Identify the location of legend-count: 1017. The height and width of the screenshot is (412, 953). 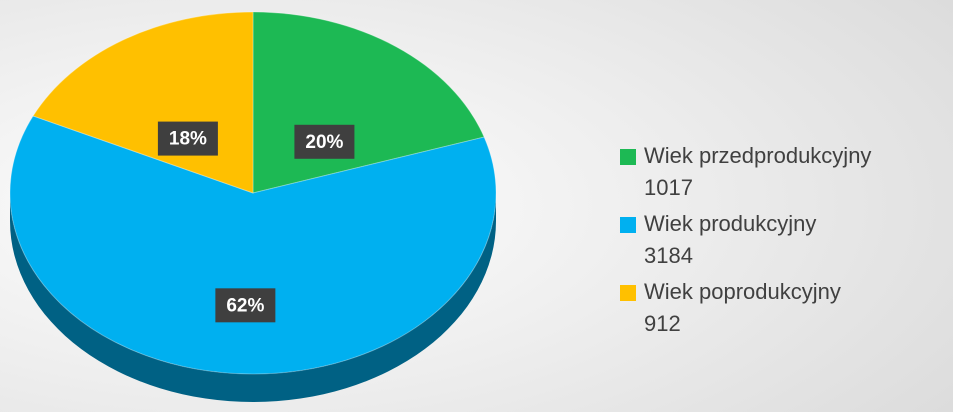
(668, 187).